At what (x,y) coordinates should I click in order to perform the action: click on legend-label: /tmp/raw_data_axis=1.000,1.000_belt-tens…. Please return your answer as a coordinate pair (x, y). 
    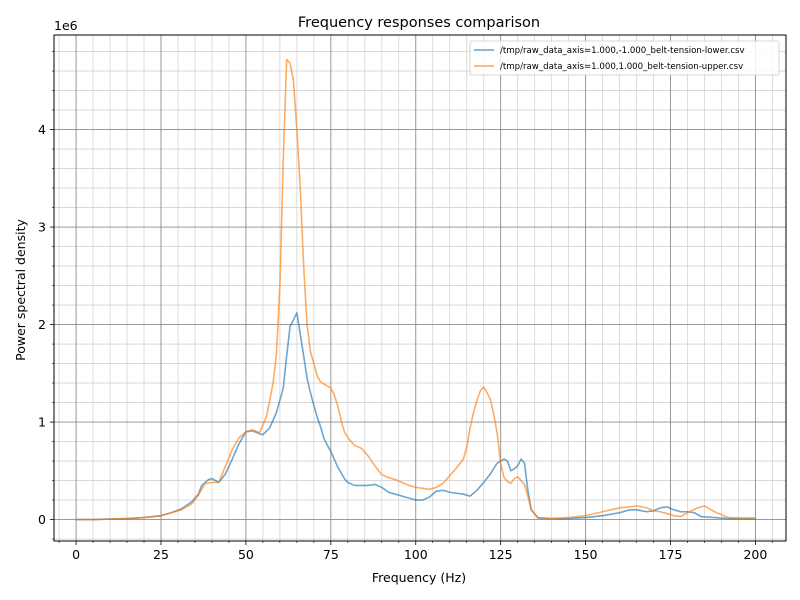
    Looking at the image, I should click on (621, 67).